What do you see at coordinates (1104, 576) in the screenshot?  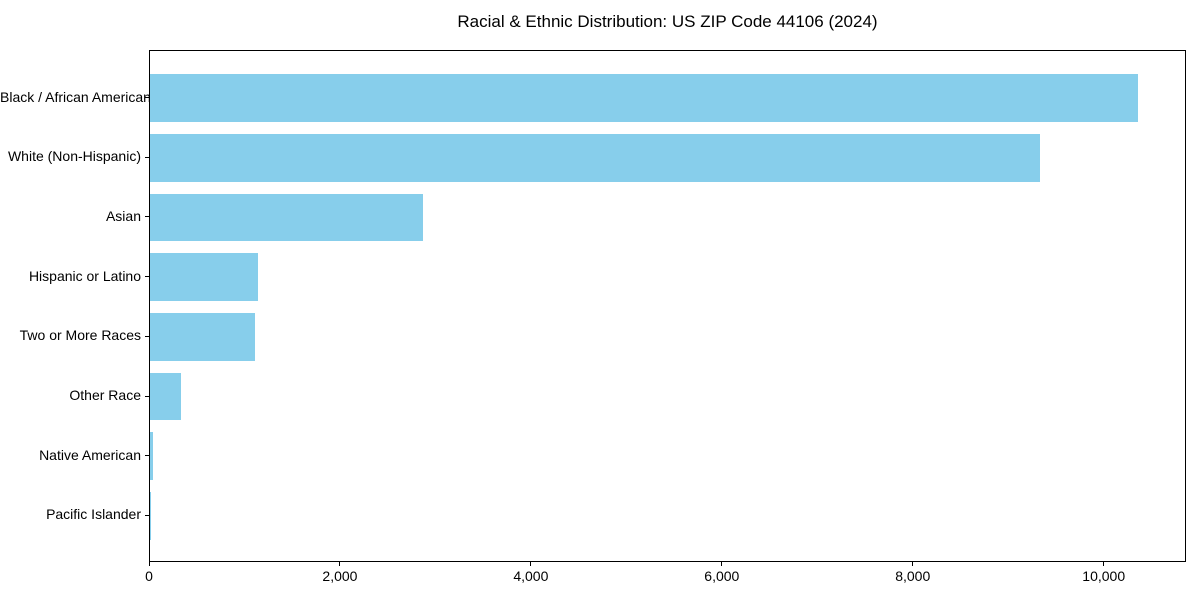 I see `x-tick-label: 10,000` at bounding box center [1104, 576].